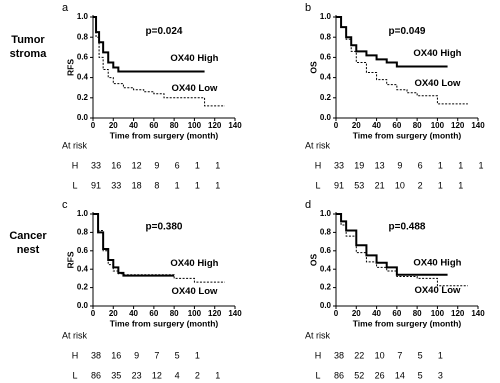  Describe the element at coordinates (407, 31) in the screenshot. I see `p-value: p=0.049` at that location.